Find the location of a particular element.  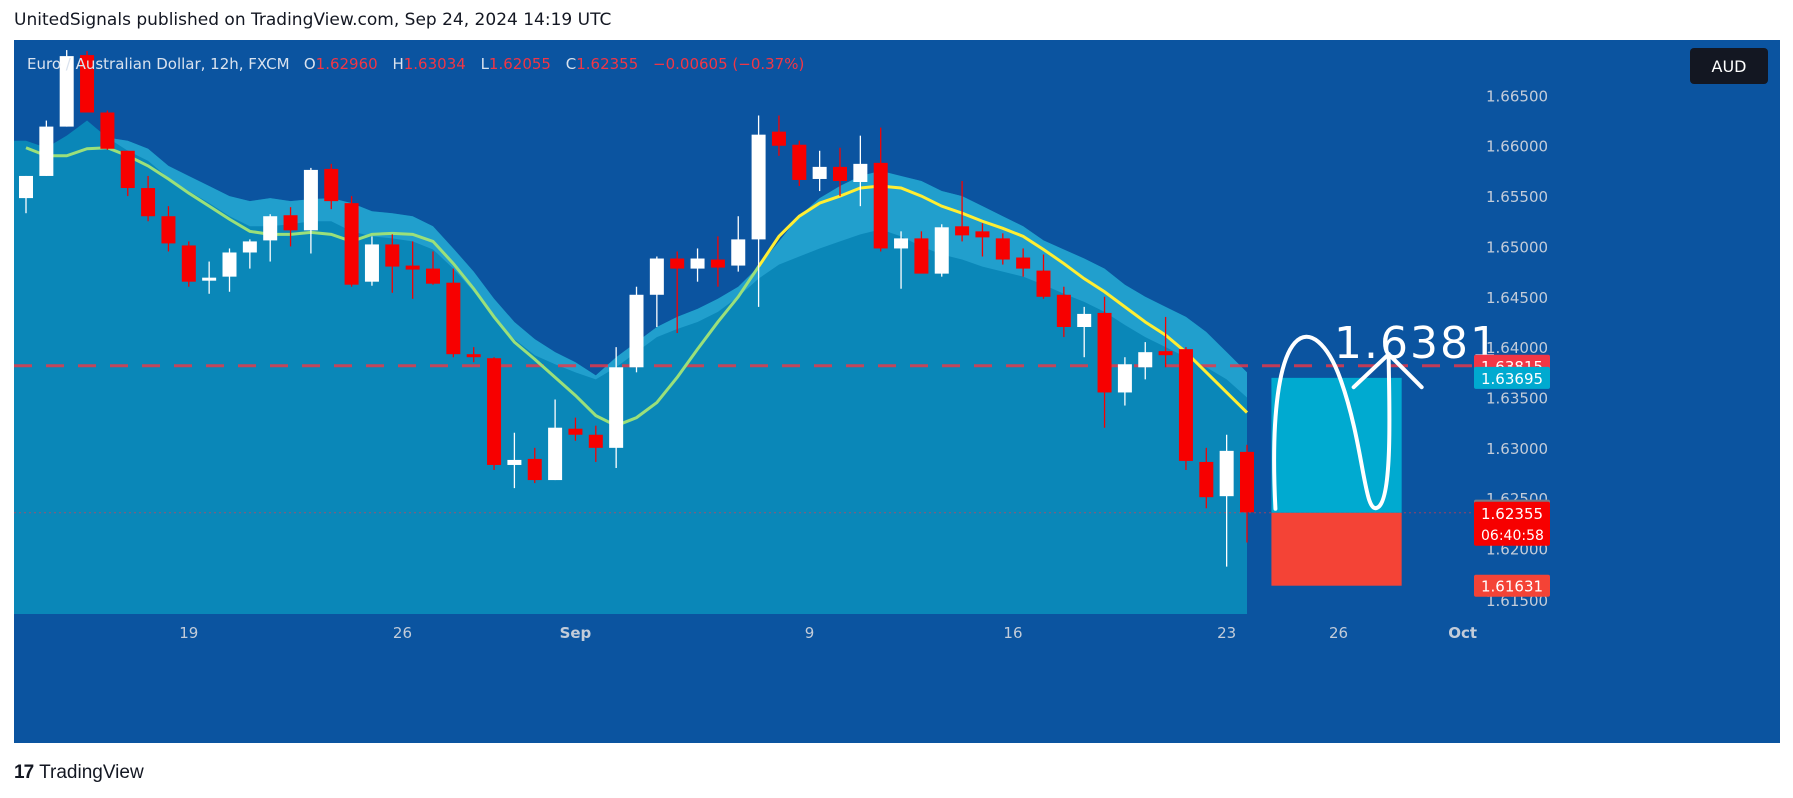

resistance-text: 1.6381 is located at coordinates (1417, 343).